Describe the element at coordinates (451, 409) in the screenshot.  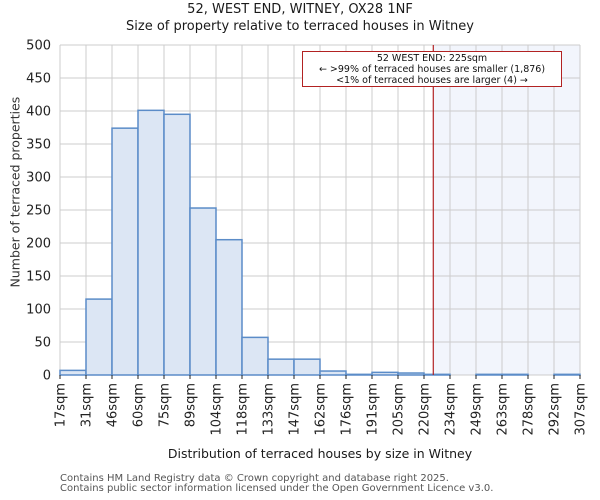
I see `x-tick-label: 234sqm` at that location.